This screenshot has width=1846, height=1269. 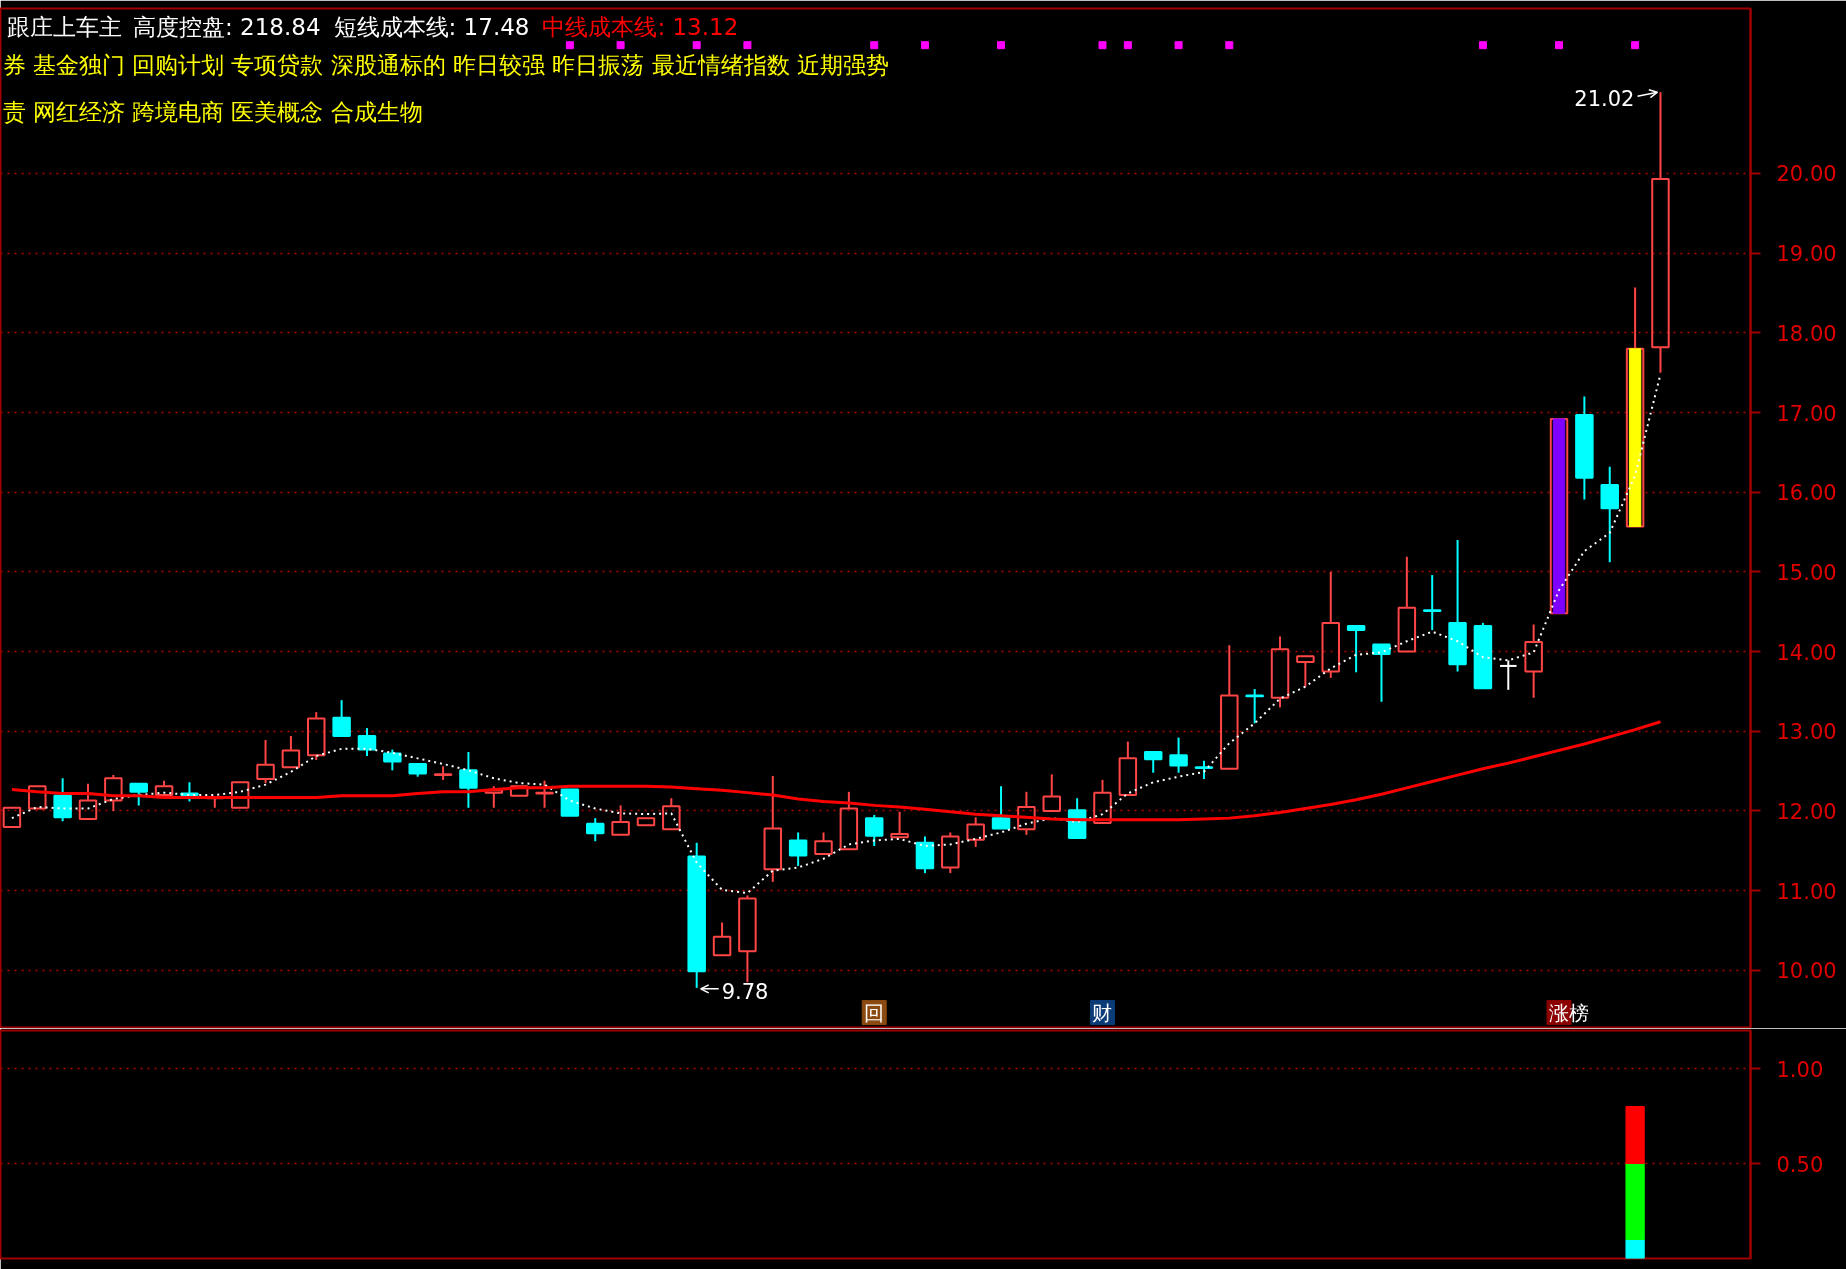 I want to click on y-tick-label: 18.00, so click(x=1806, y=333).